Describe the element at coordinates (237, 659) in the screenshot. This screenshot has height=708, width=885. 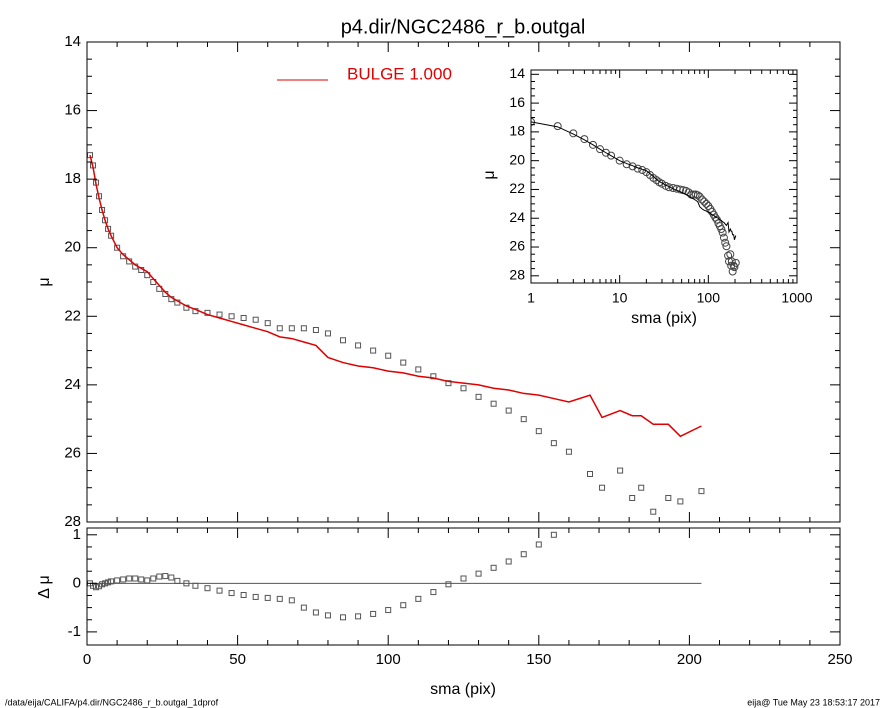
I see `x-tick-label: 50` at that location.